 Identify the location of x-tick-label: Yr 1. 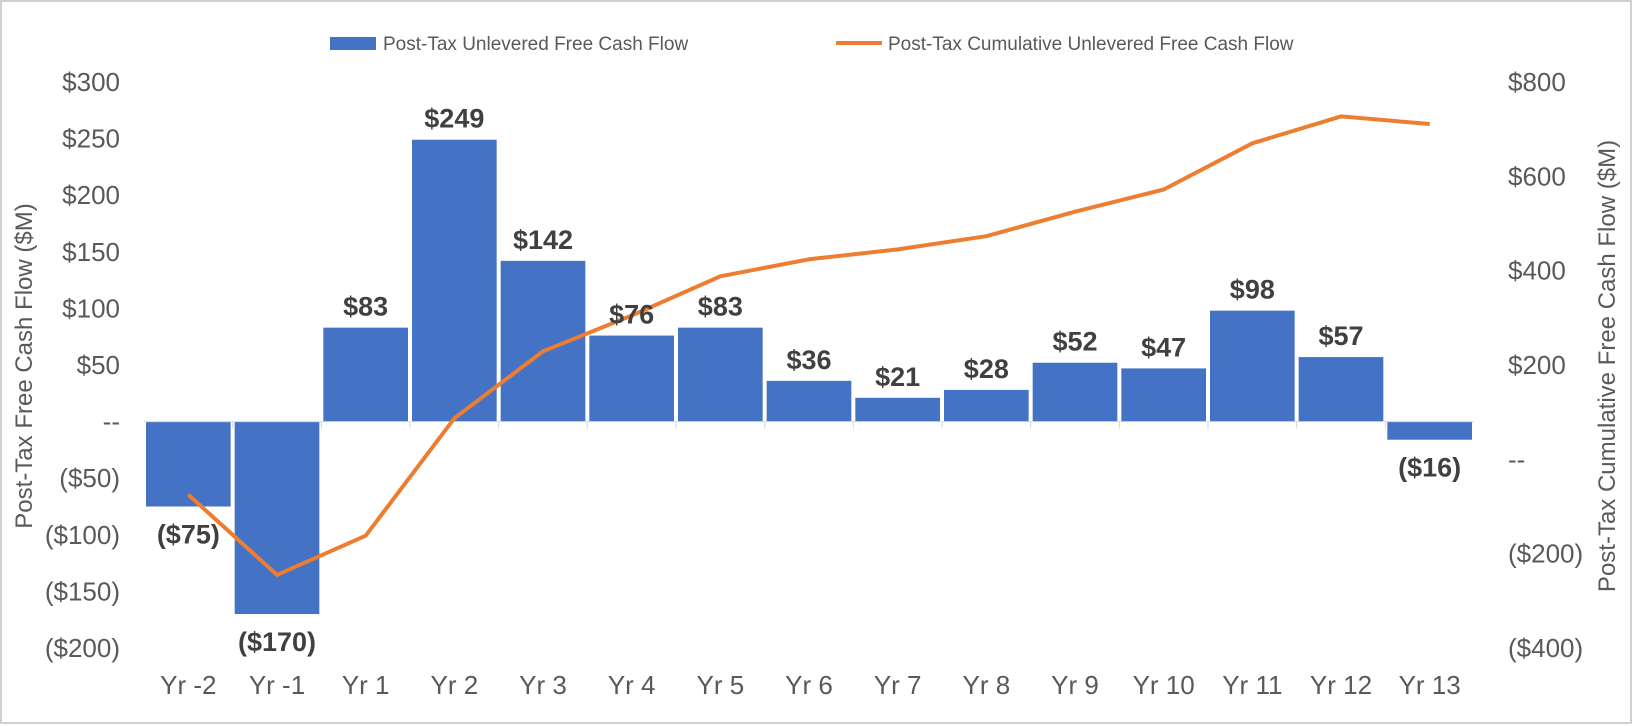
(366, 685).